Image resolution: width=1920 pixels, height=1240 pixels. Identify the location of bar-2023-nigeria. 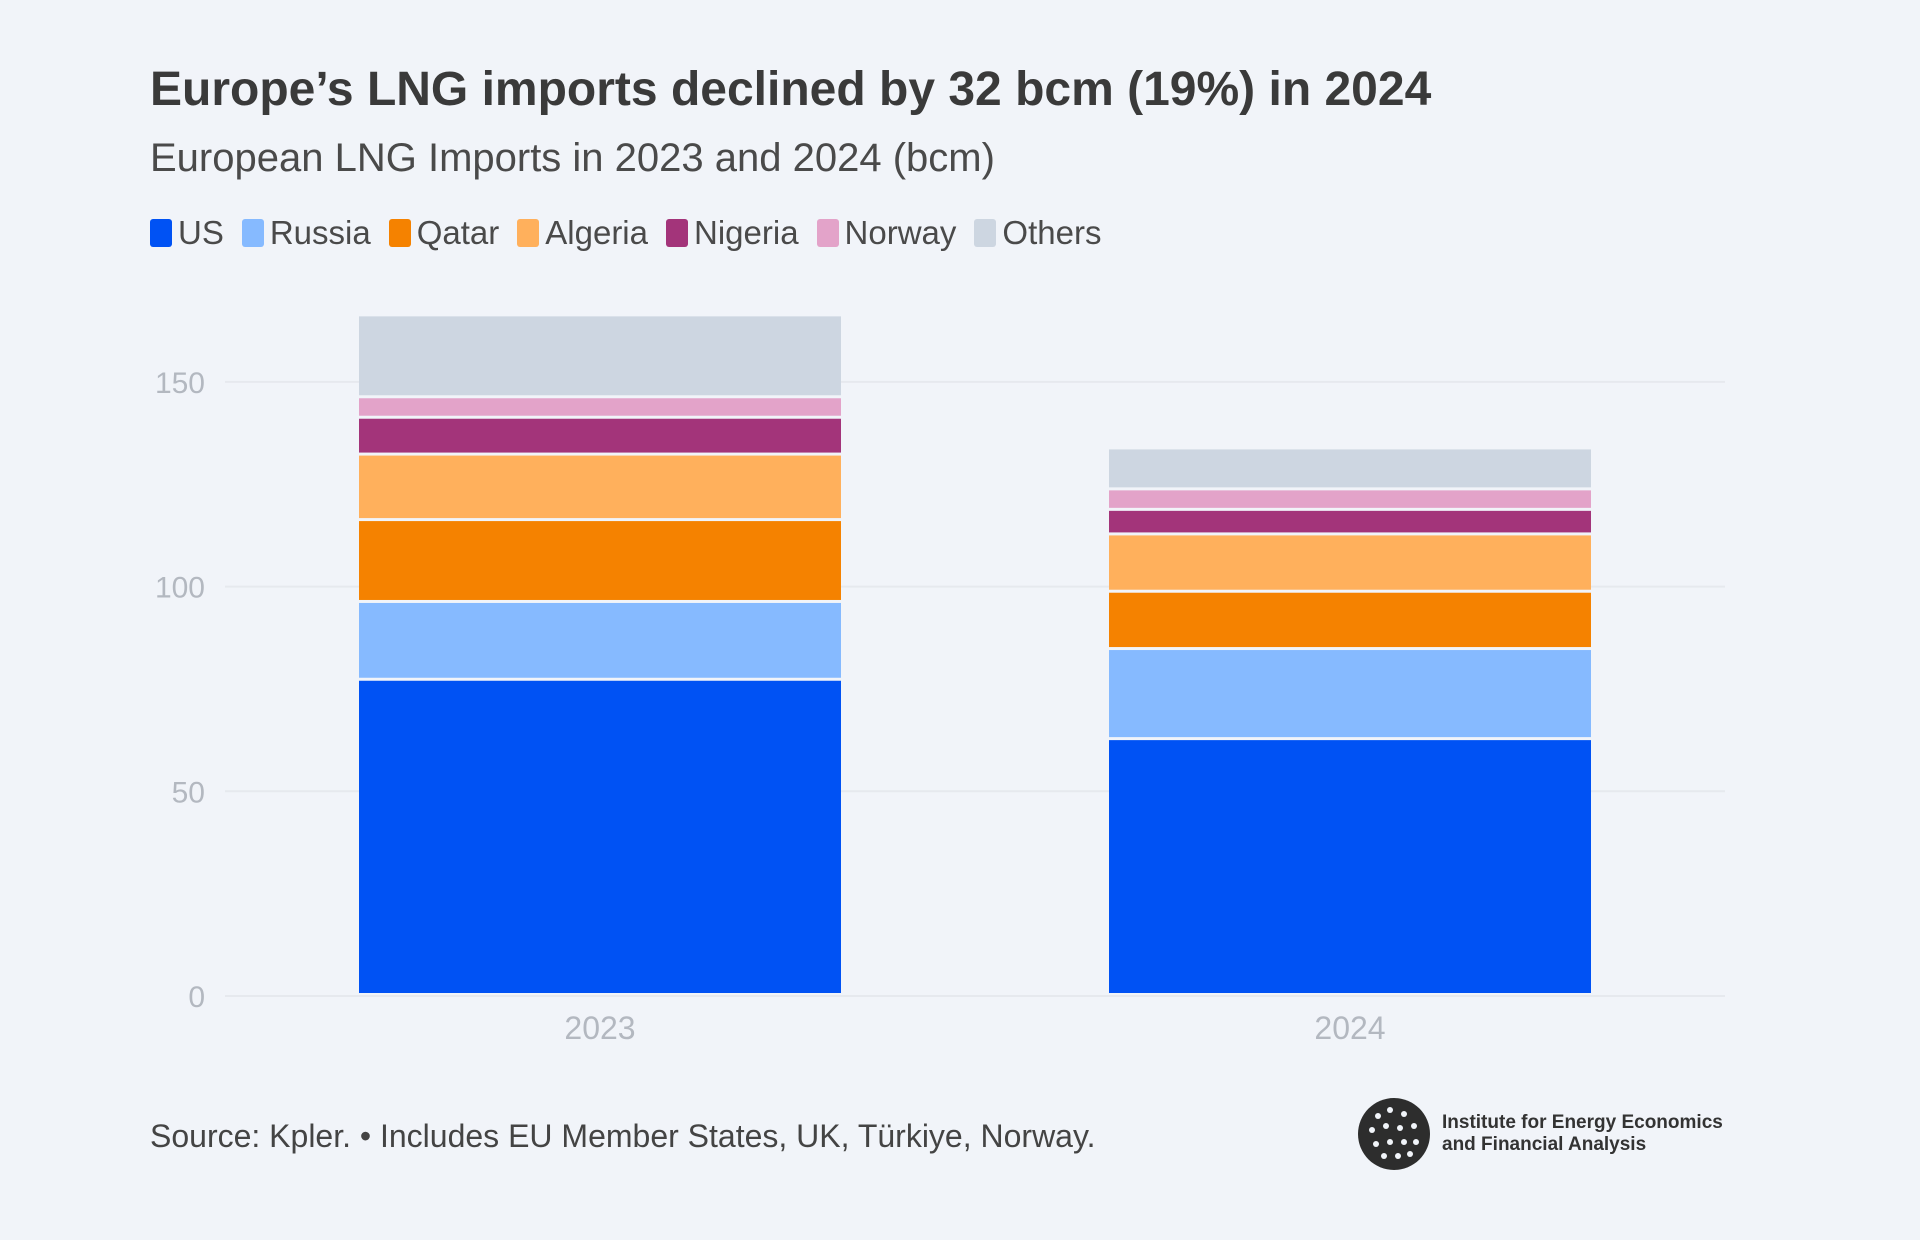
(600, 435).